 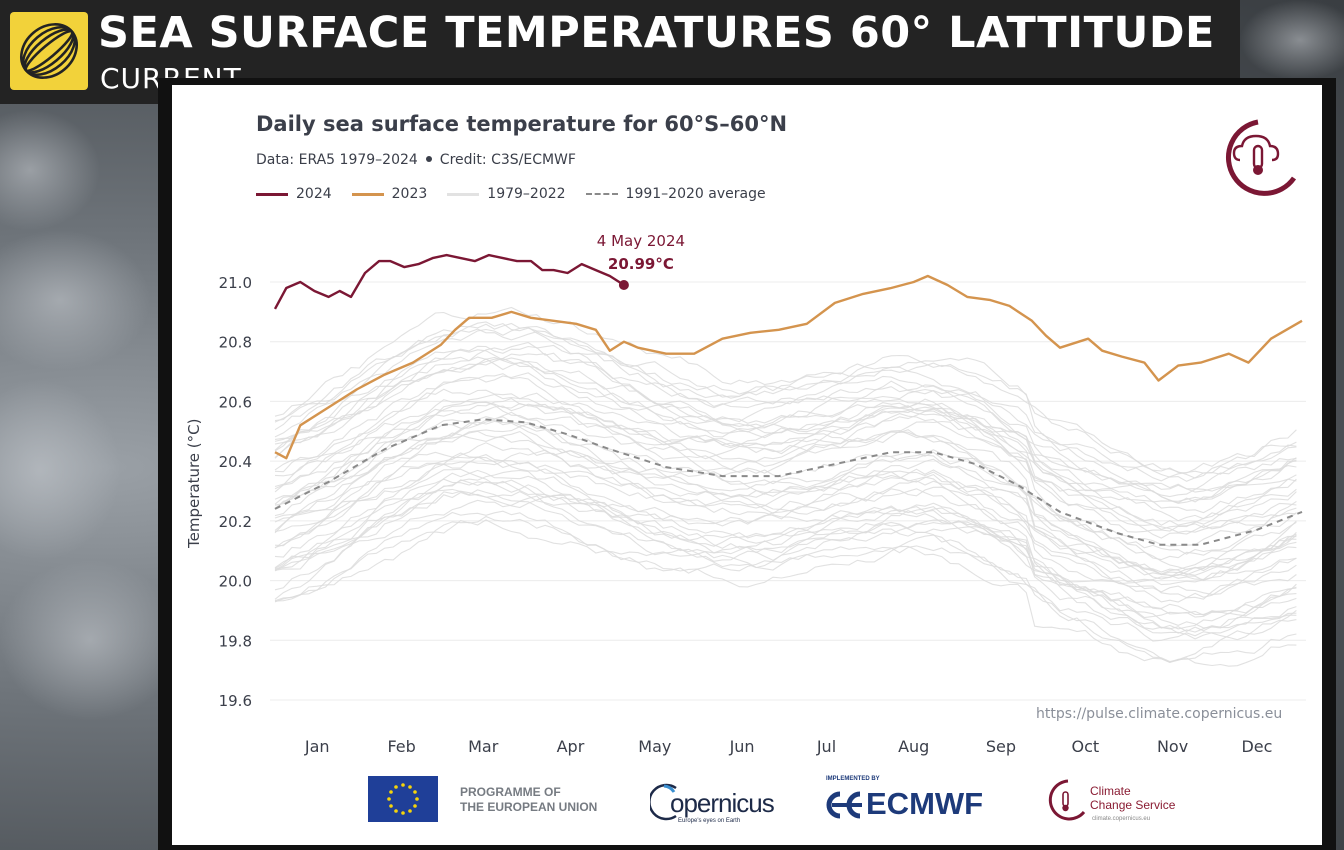 What do you see at coordinates (695, 194) in the screenshot?
I see `legend-label-average: 1991–2020 average` at bounding box center [695, 194].